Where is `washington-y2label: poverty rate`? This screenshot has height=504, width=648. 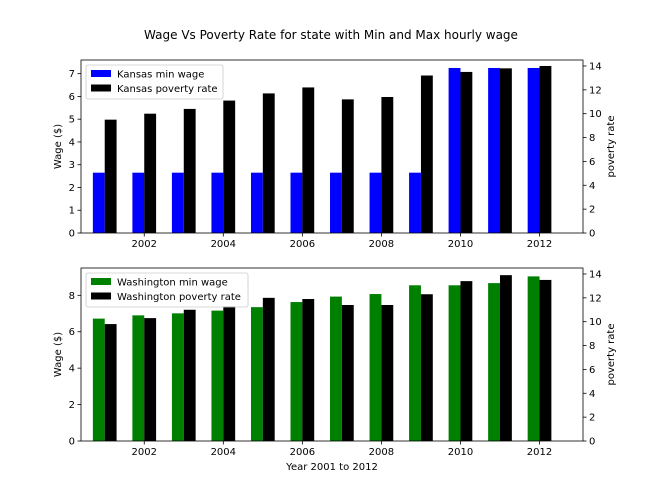 washington-y2label: poverty rate is located at coordinates (611, 355).